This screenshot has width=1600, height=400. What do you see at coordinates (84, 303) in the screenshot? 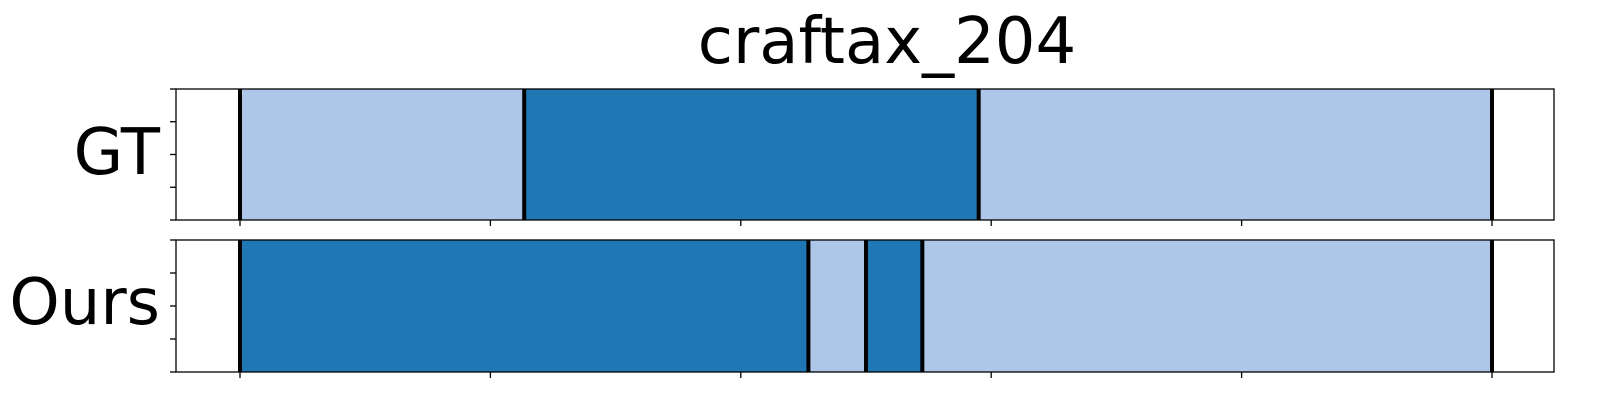
I see `row-label-ours: Ours` at bounding box center [84, 303].